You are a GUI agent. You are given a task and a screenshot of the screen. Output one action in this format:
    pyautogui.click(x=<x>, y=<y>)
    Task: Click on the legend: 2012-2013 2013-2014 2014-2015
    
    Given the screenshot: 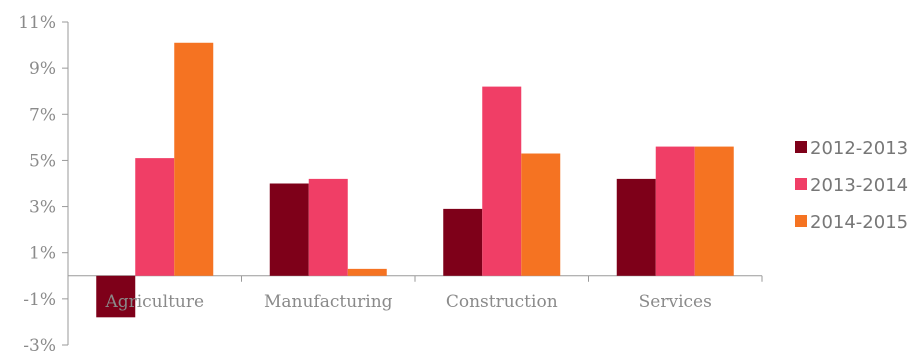 What is the action you would take?
    pyautogui.click(x=851, y=185)
    